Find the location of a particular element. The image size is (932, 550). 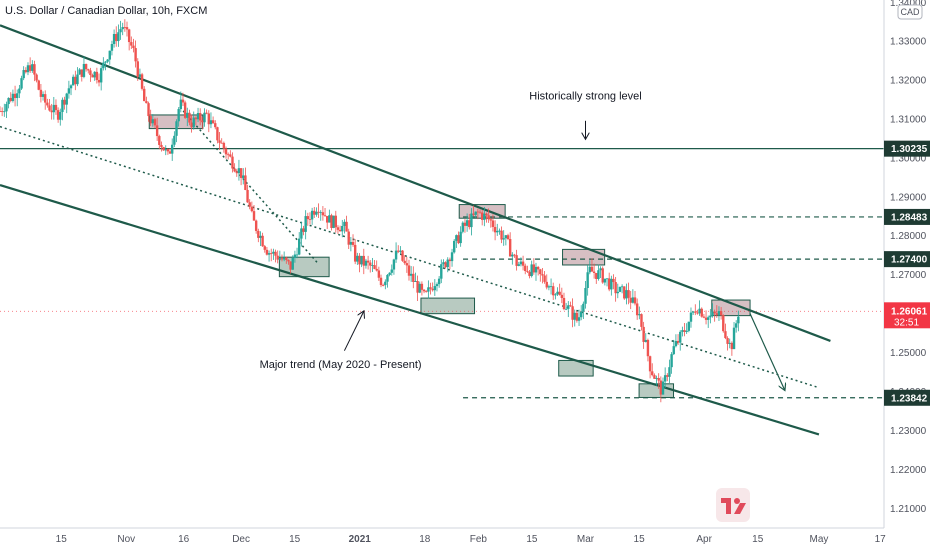

currency-badge: CAD is located at coordinates (910, 12).